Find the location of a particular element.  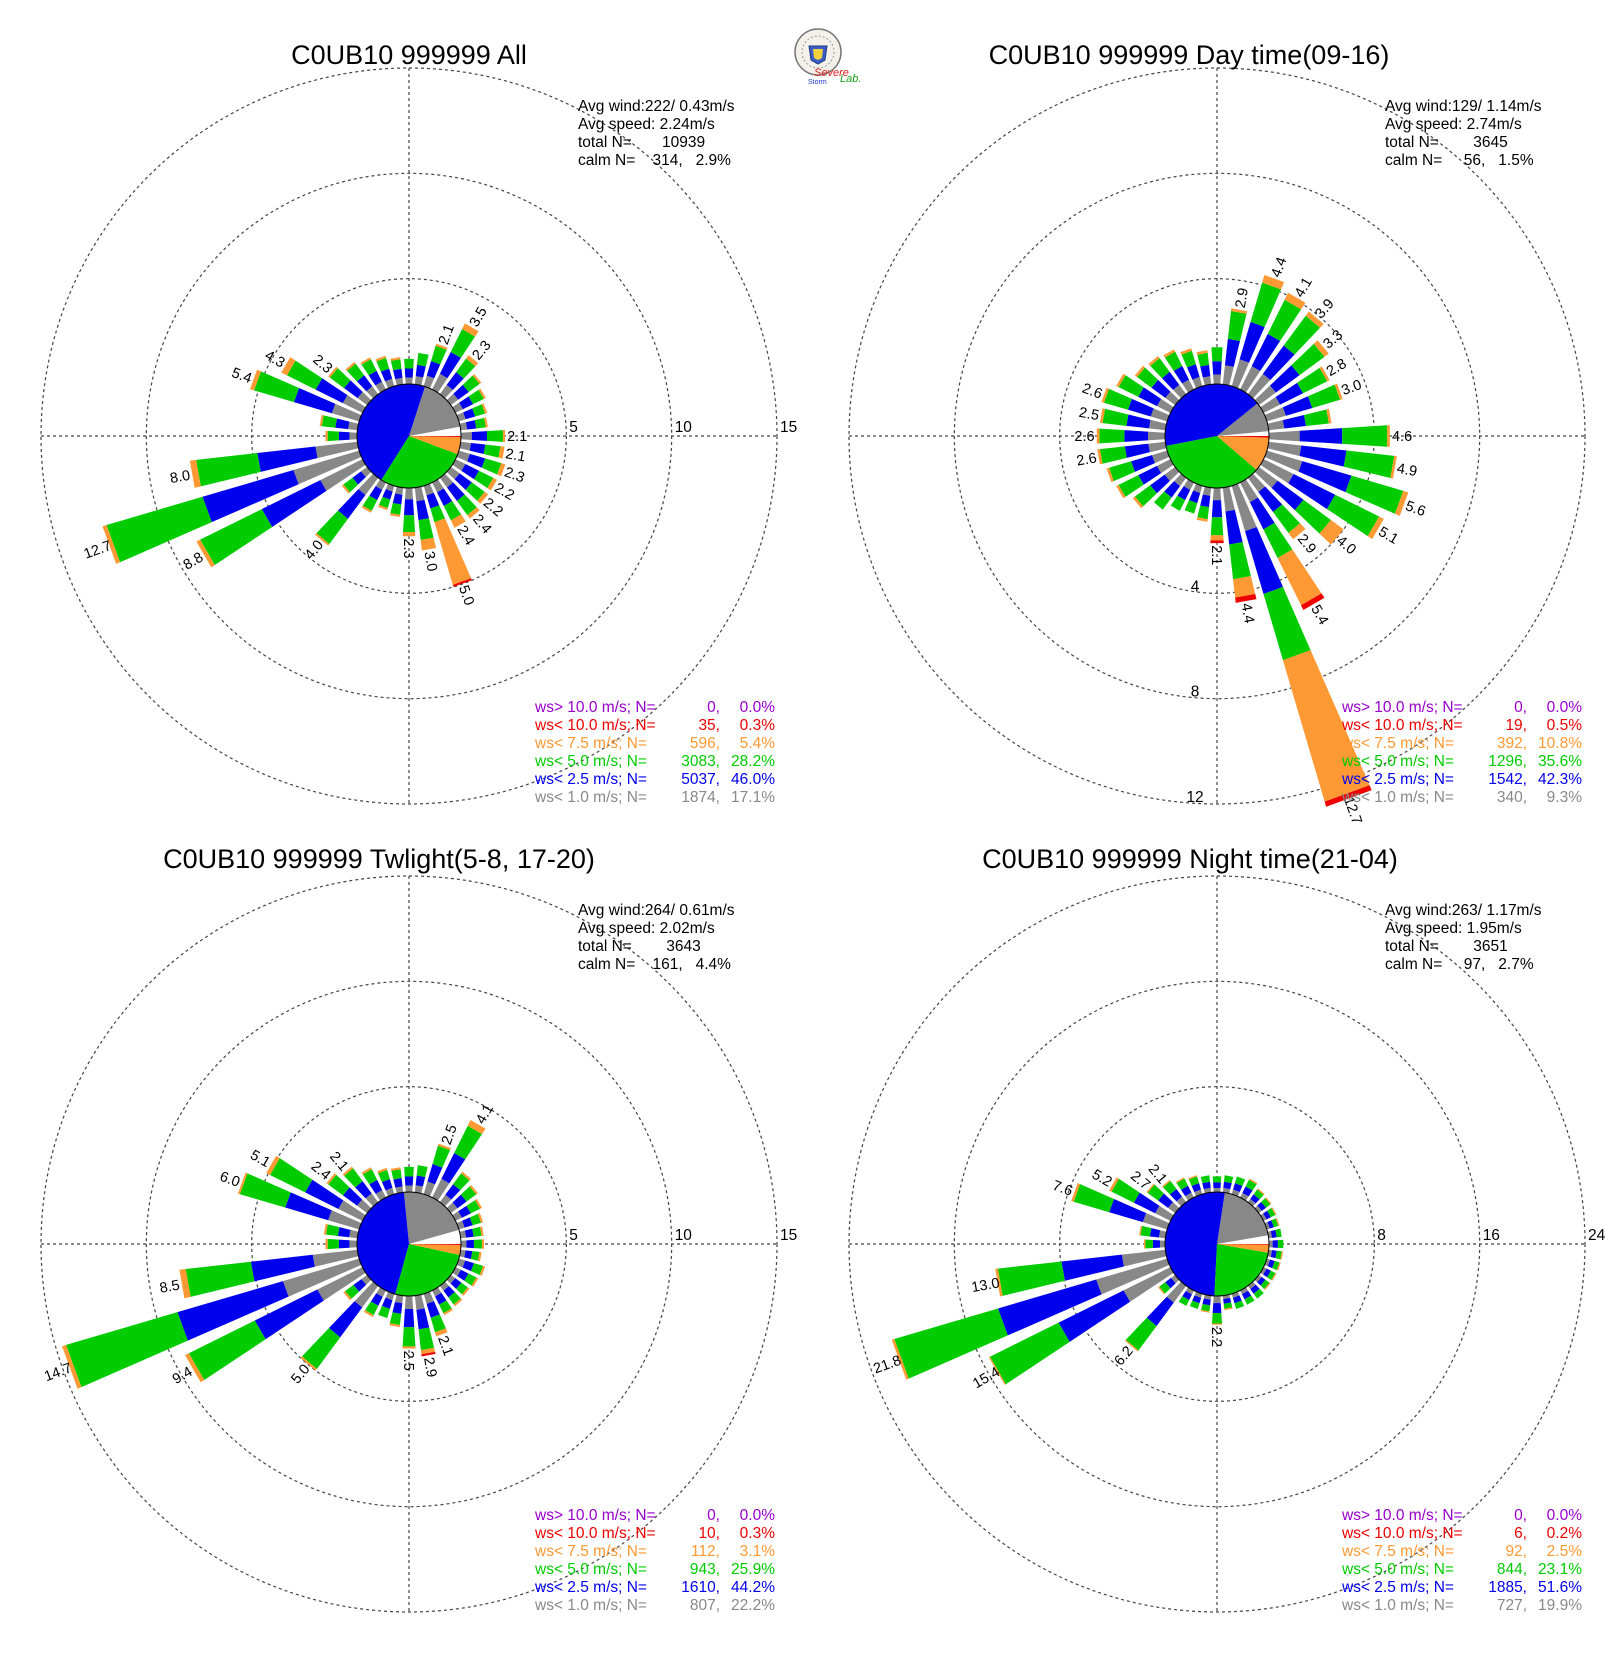

legend-row-label: ws< 2.5 m/s; N= is located at coordinates (1397, 1587).